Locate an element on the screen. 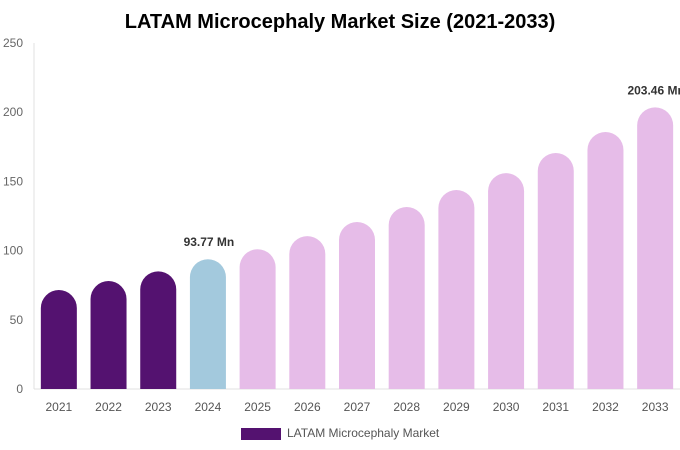  x-tick-label: 2028 is located at coordinates (406, 407).